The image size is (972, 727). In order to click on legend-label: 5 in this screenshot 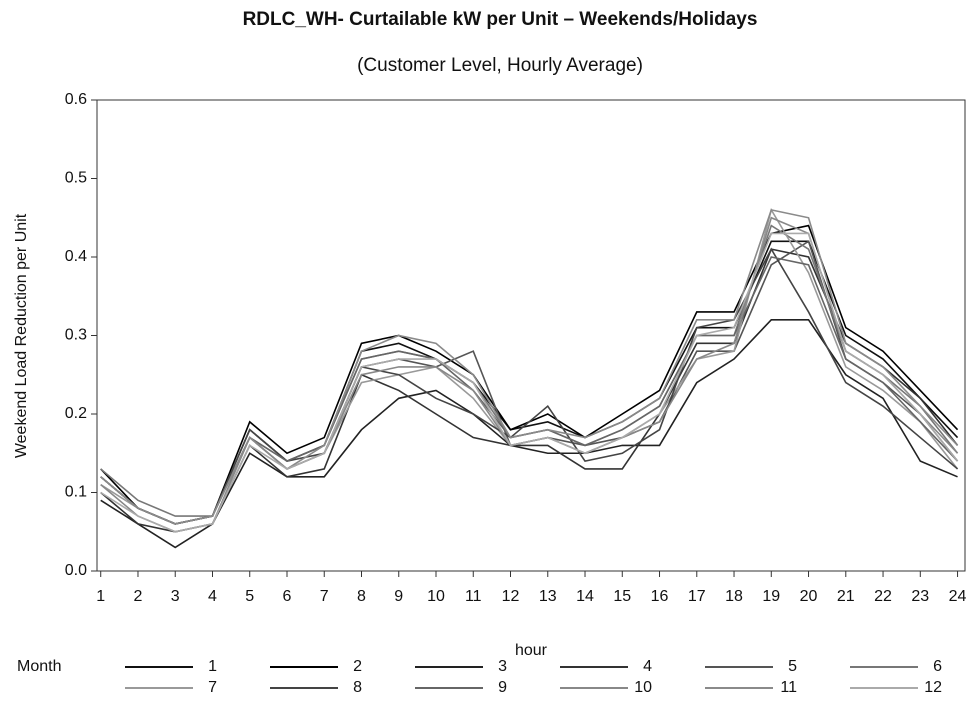, I will do `click(792, 666)`.